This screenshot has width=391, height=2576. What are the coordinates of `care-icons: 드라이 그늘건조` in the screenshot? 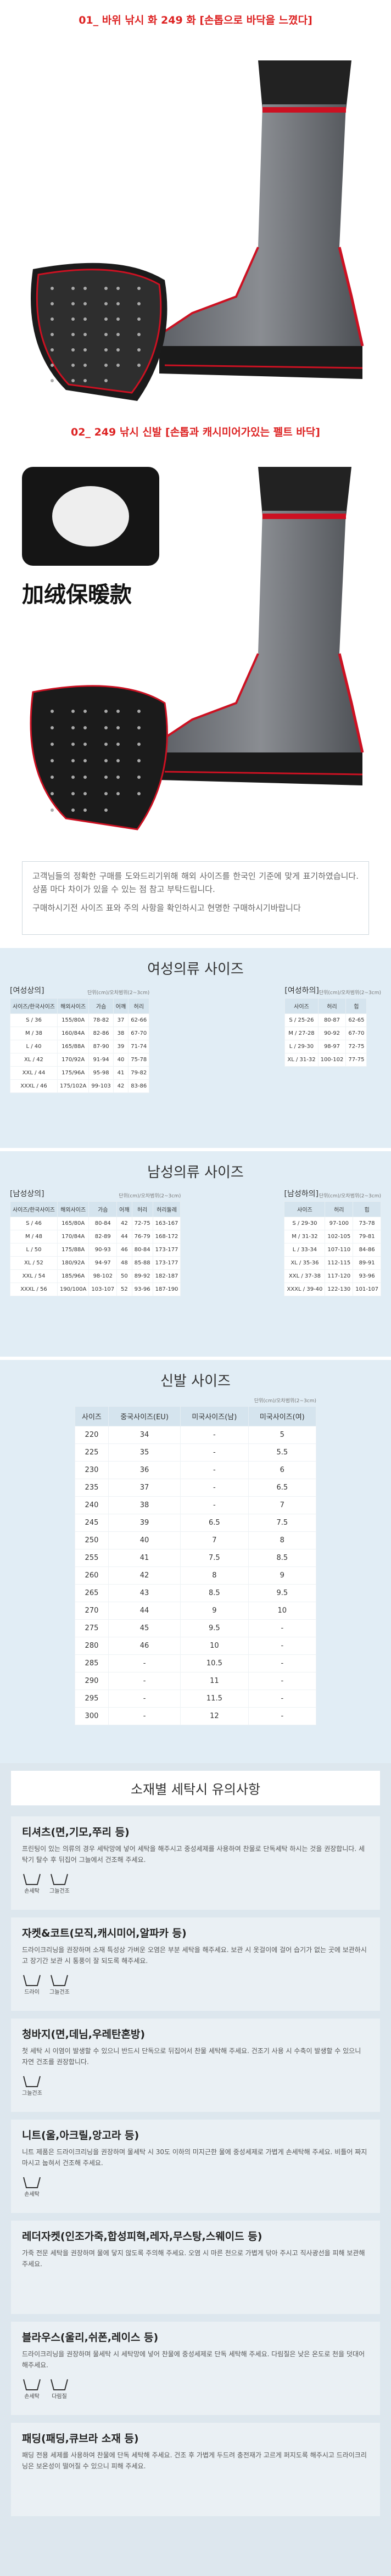 It's located at (195, 1983).